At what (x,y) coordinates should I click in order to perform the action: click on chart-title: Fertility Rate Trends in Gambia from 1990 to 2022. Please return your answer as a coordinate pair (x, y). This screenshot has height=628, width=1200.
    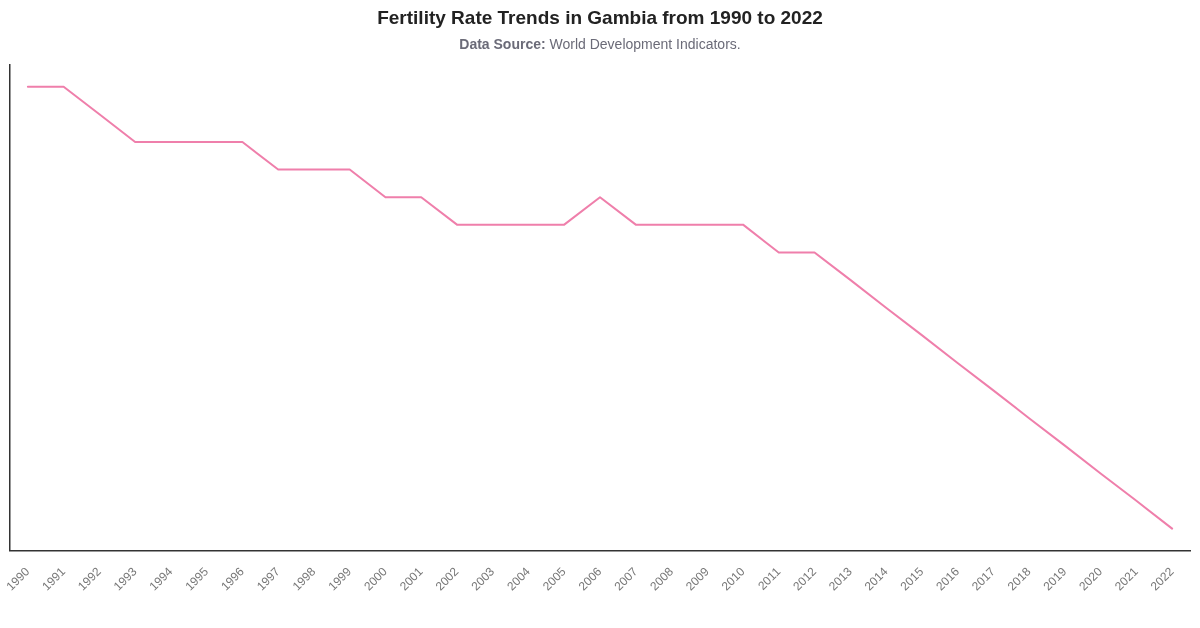
    Looking at the image, I should click on (600, 18).